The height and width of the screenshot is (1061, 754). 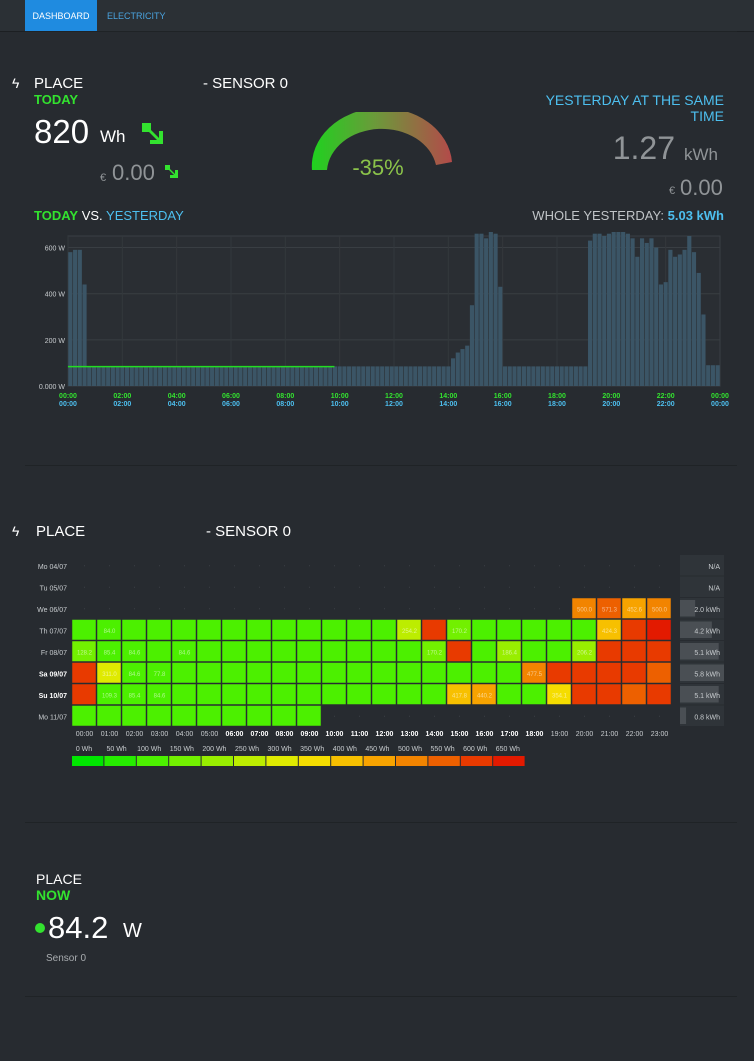 I want to click on tab-electricity: ELECTRICITY, so click(x=136, y=16).